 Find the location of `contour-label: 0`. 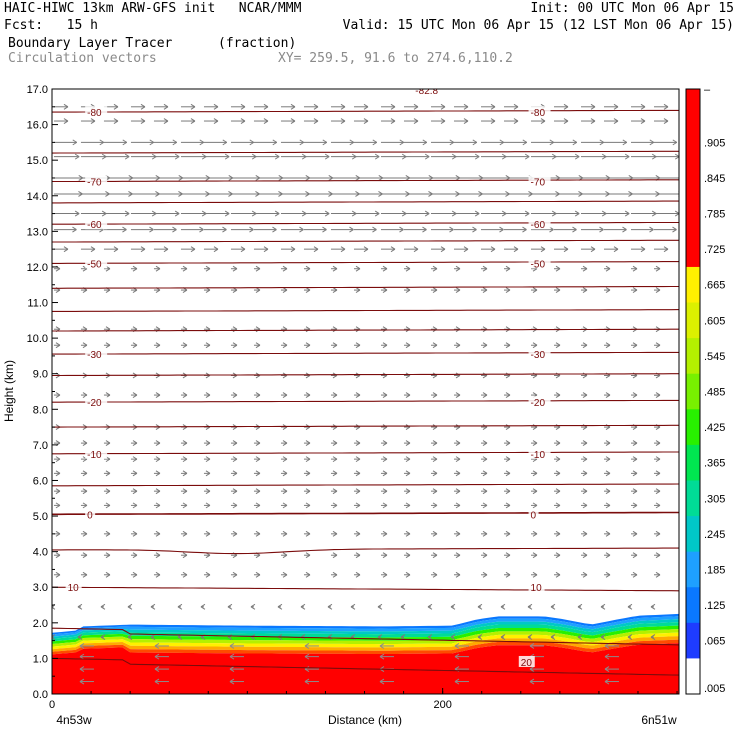

contour-label: 0 is located at coordinates (534, 515).